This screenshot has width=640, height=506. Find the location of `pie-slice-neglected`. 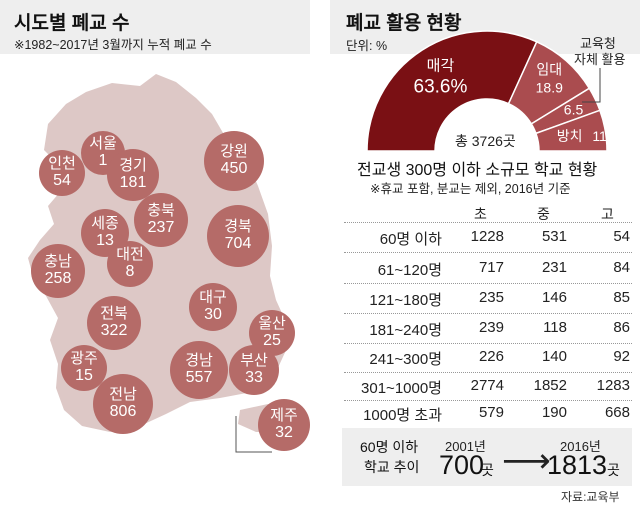

pie-slice-neglected is located at coordinates (571, 130).